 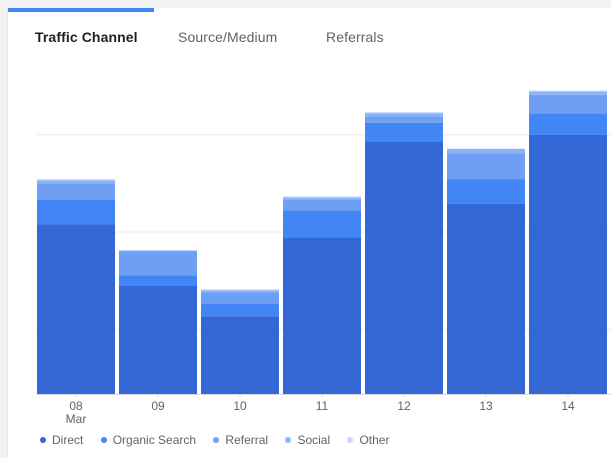 I want to click on tab-source-medium: Source/Medium, so click(x=228, y=37).